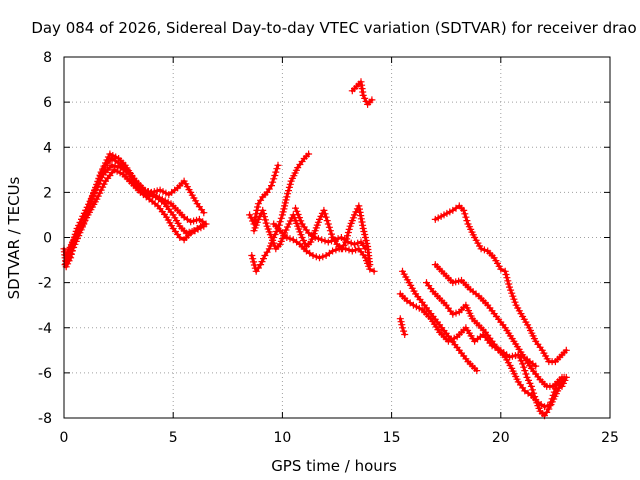  I want to click on x-tick-label: 5, so click(173, 438).